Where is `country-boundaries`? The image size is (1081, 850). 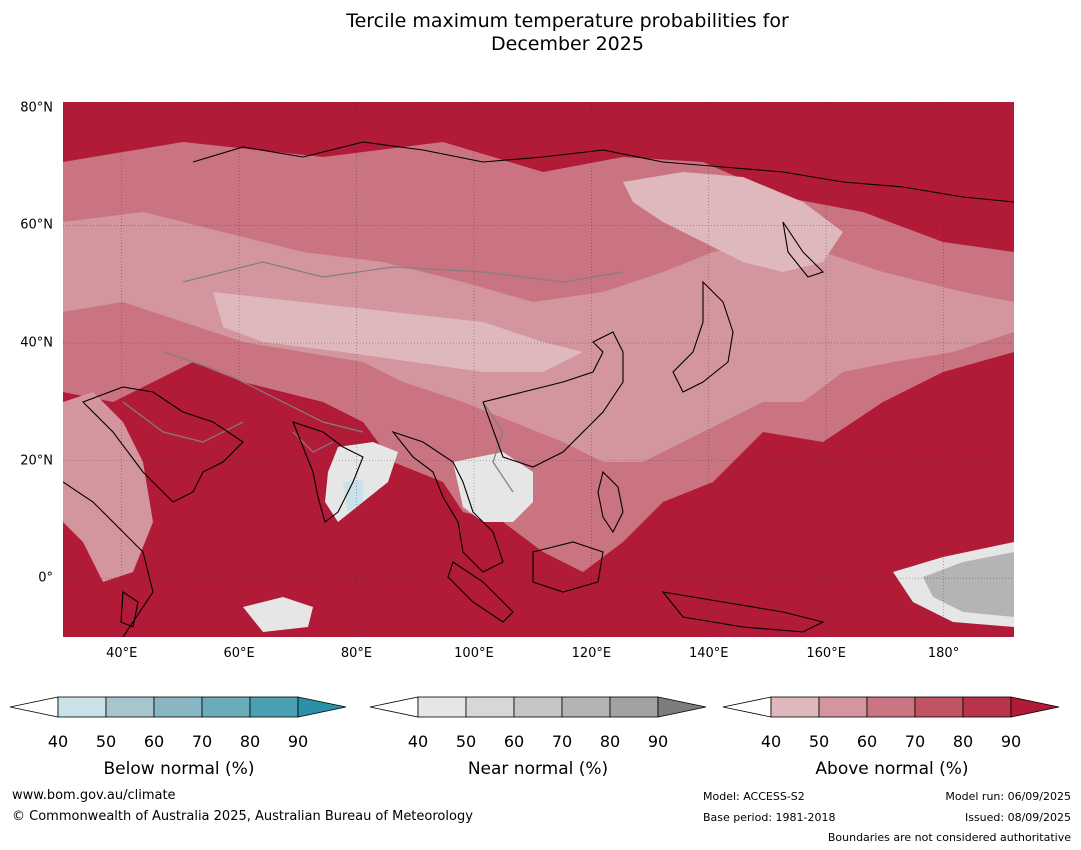
country-boundaries is located at coordinates (373, 377).